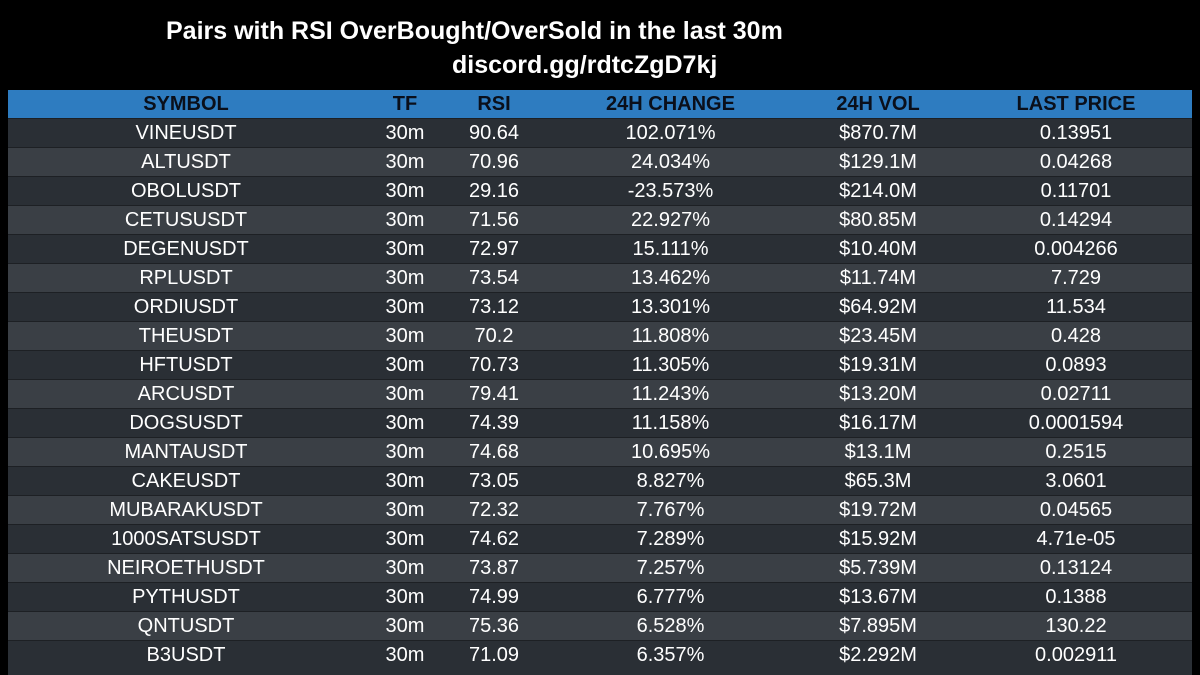 The height and width of the screenshot is (675, 1200). What do you see at coordinates (600, 422) in the screenshot?
I see `table-row: DOGSUSDT 30m 74.39 11.158% $16.17M 0.0001594` at bounding box center [600, 422].